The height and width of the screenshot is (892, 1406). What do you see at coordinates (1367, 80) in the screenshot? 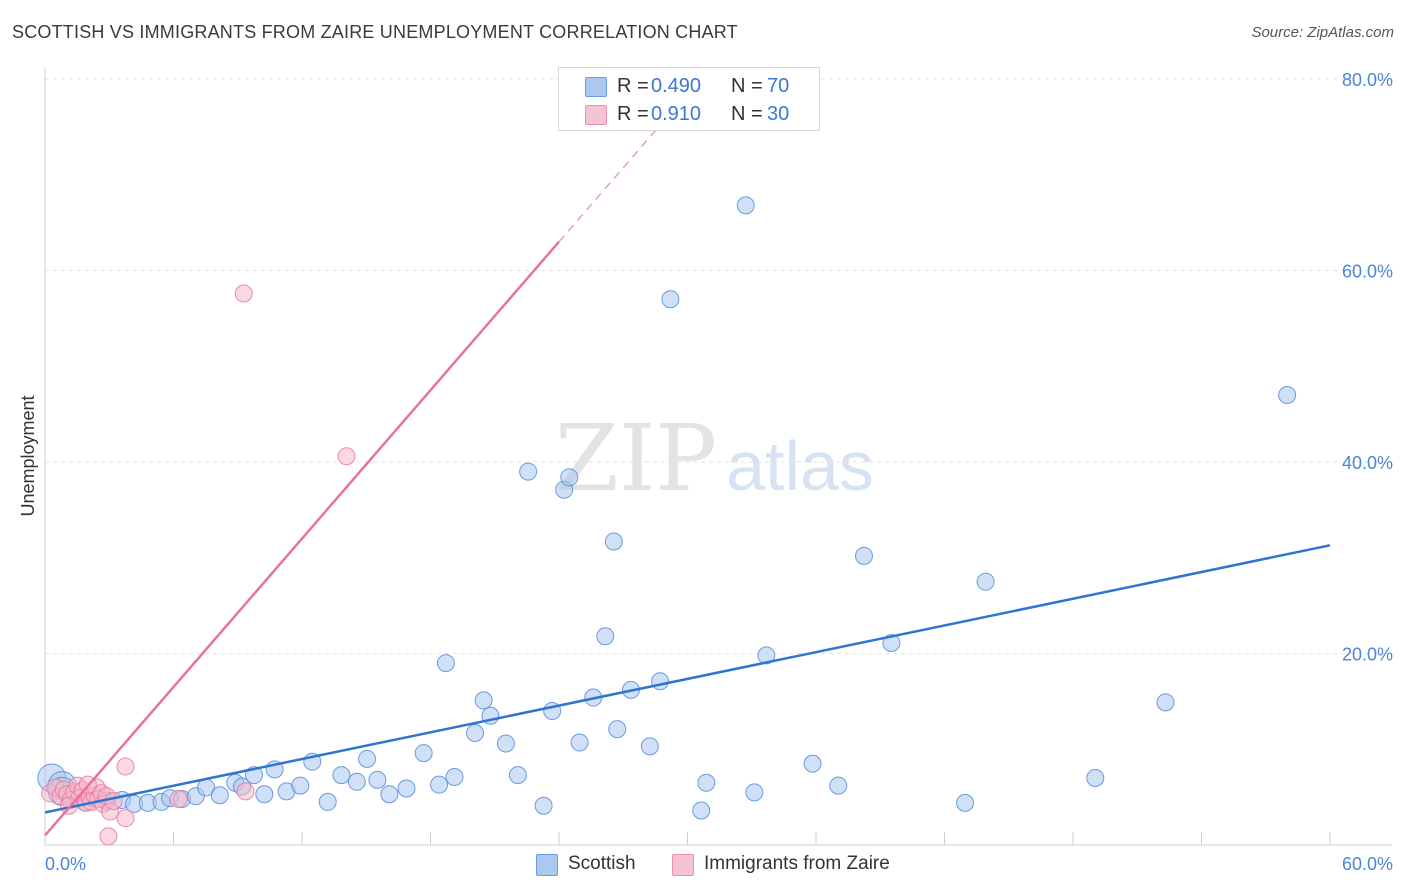
I see `y-tick-label: 80.0%` at bounding box center [1367, 80].